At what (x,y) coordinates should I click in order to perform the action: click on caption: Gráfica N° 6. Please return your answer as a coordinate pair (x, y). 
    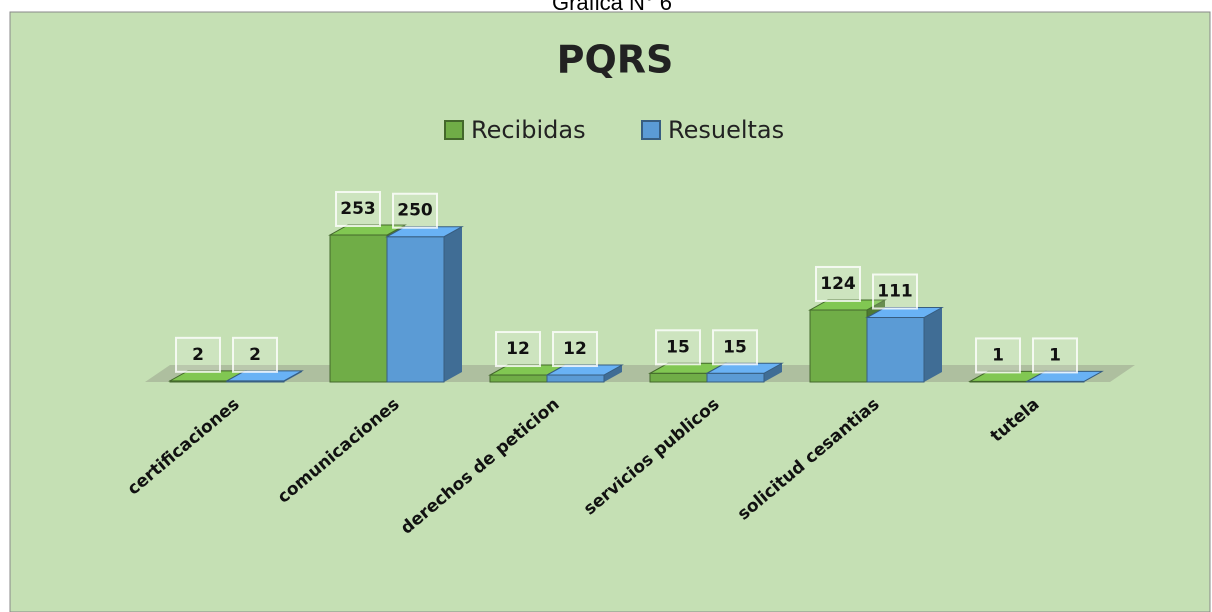
    Looking at the image, I should click on (612, 7).